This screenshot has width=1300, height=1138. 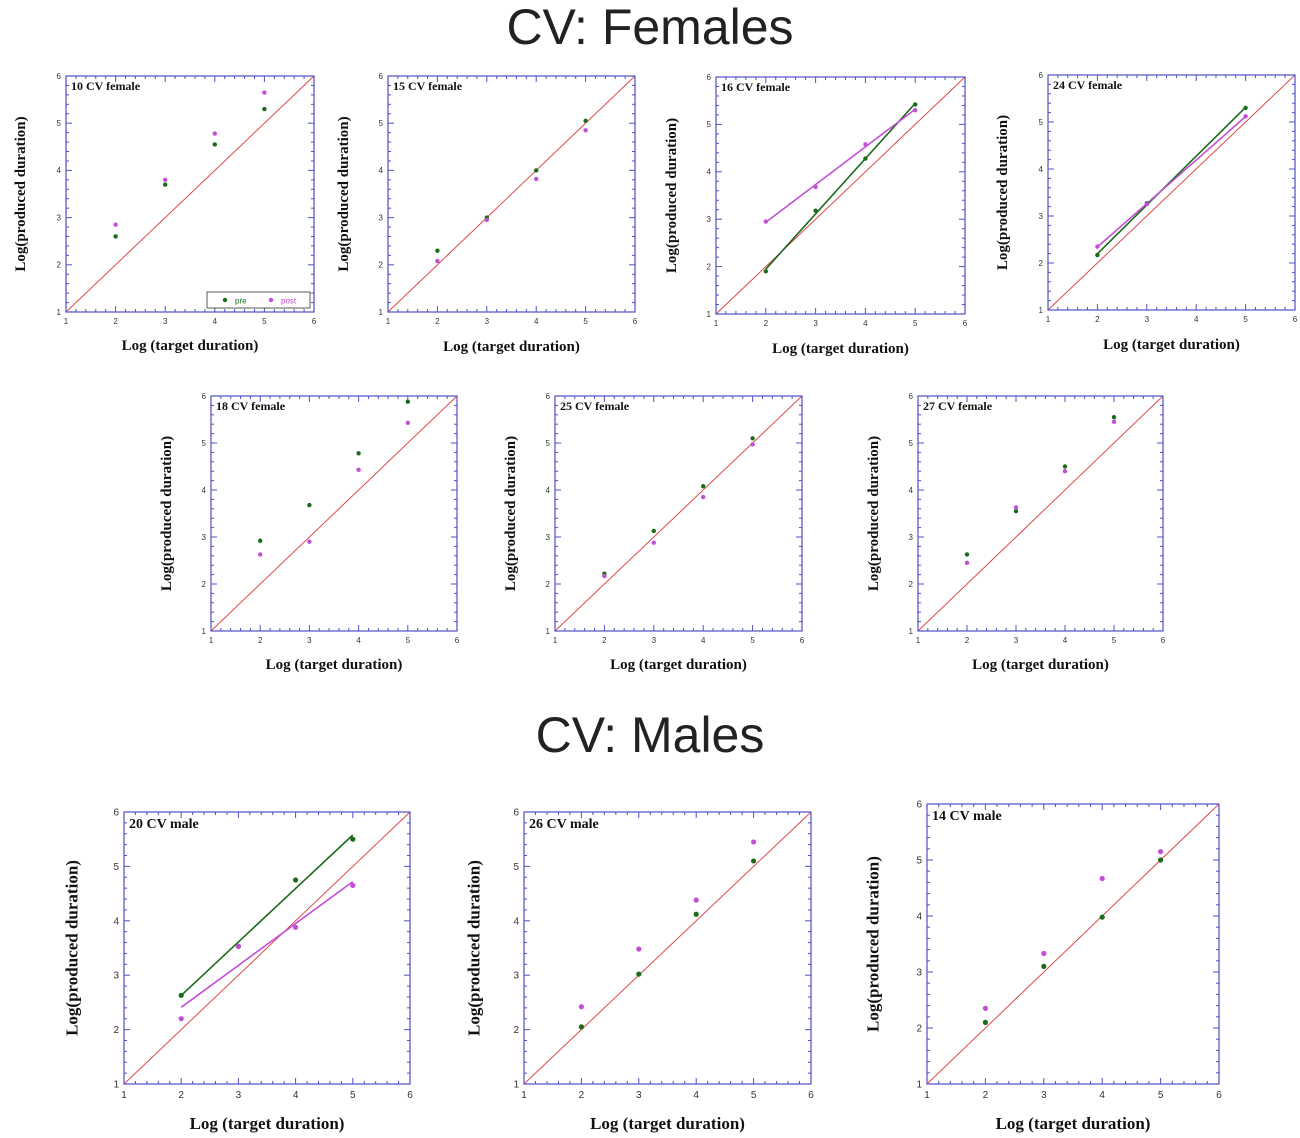 What do you see at coordinates (1088, 85) in the screenshot?
I see `panel-title: 24 CV female` at bounding box center [1088, 85].